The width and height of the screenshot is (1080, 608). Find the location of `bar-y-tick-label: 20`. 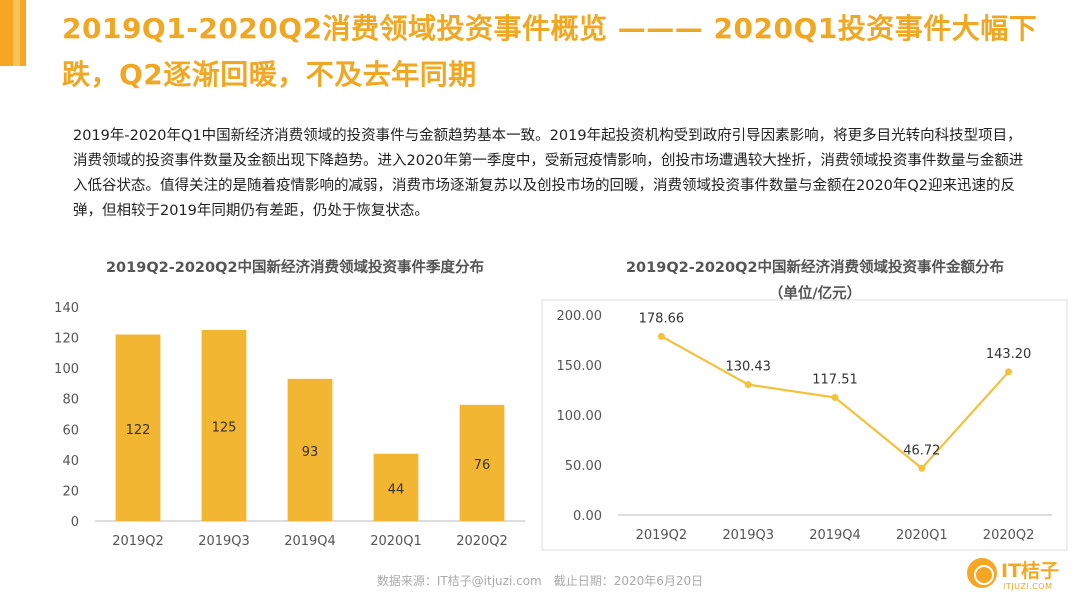

bar-y-tick-label: 20 is located at coordinates (70, 491).